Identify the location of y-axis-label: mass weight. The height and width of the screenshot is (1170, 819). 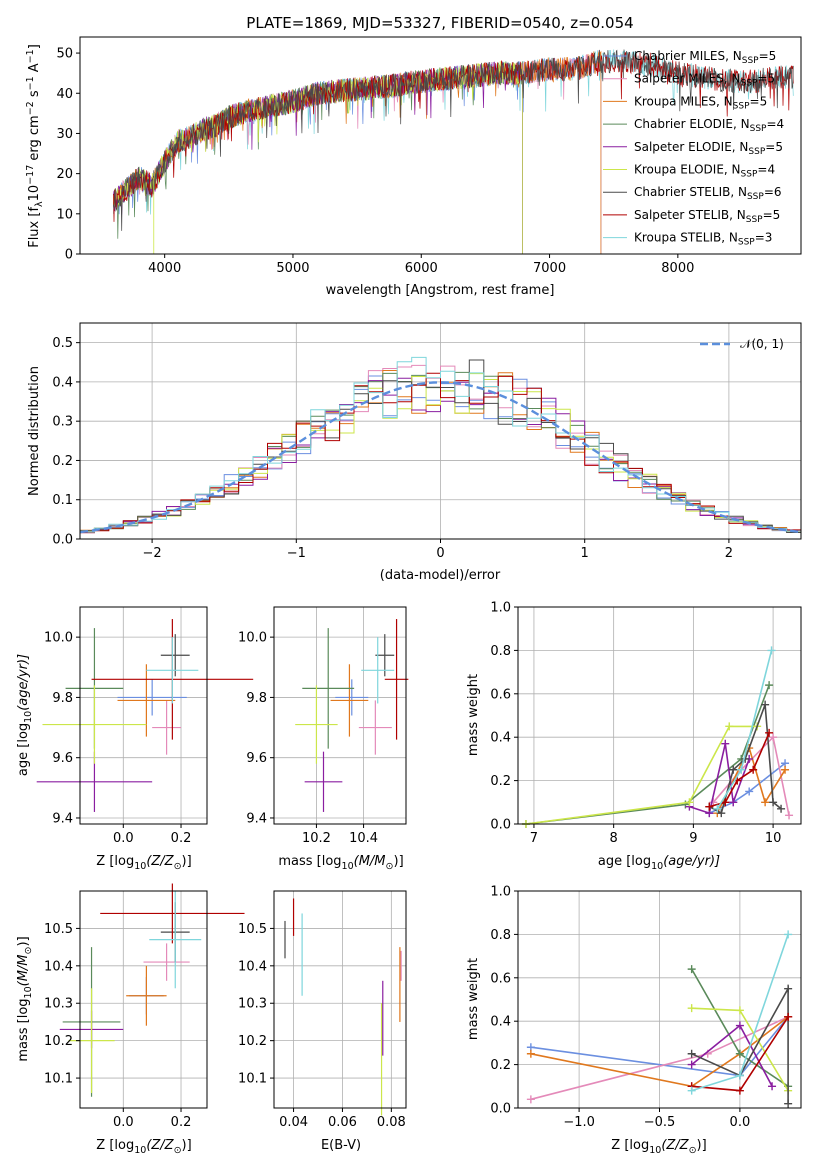
(473, 715).